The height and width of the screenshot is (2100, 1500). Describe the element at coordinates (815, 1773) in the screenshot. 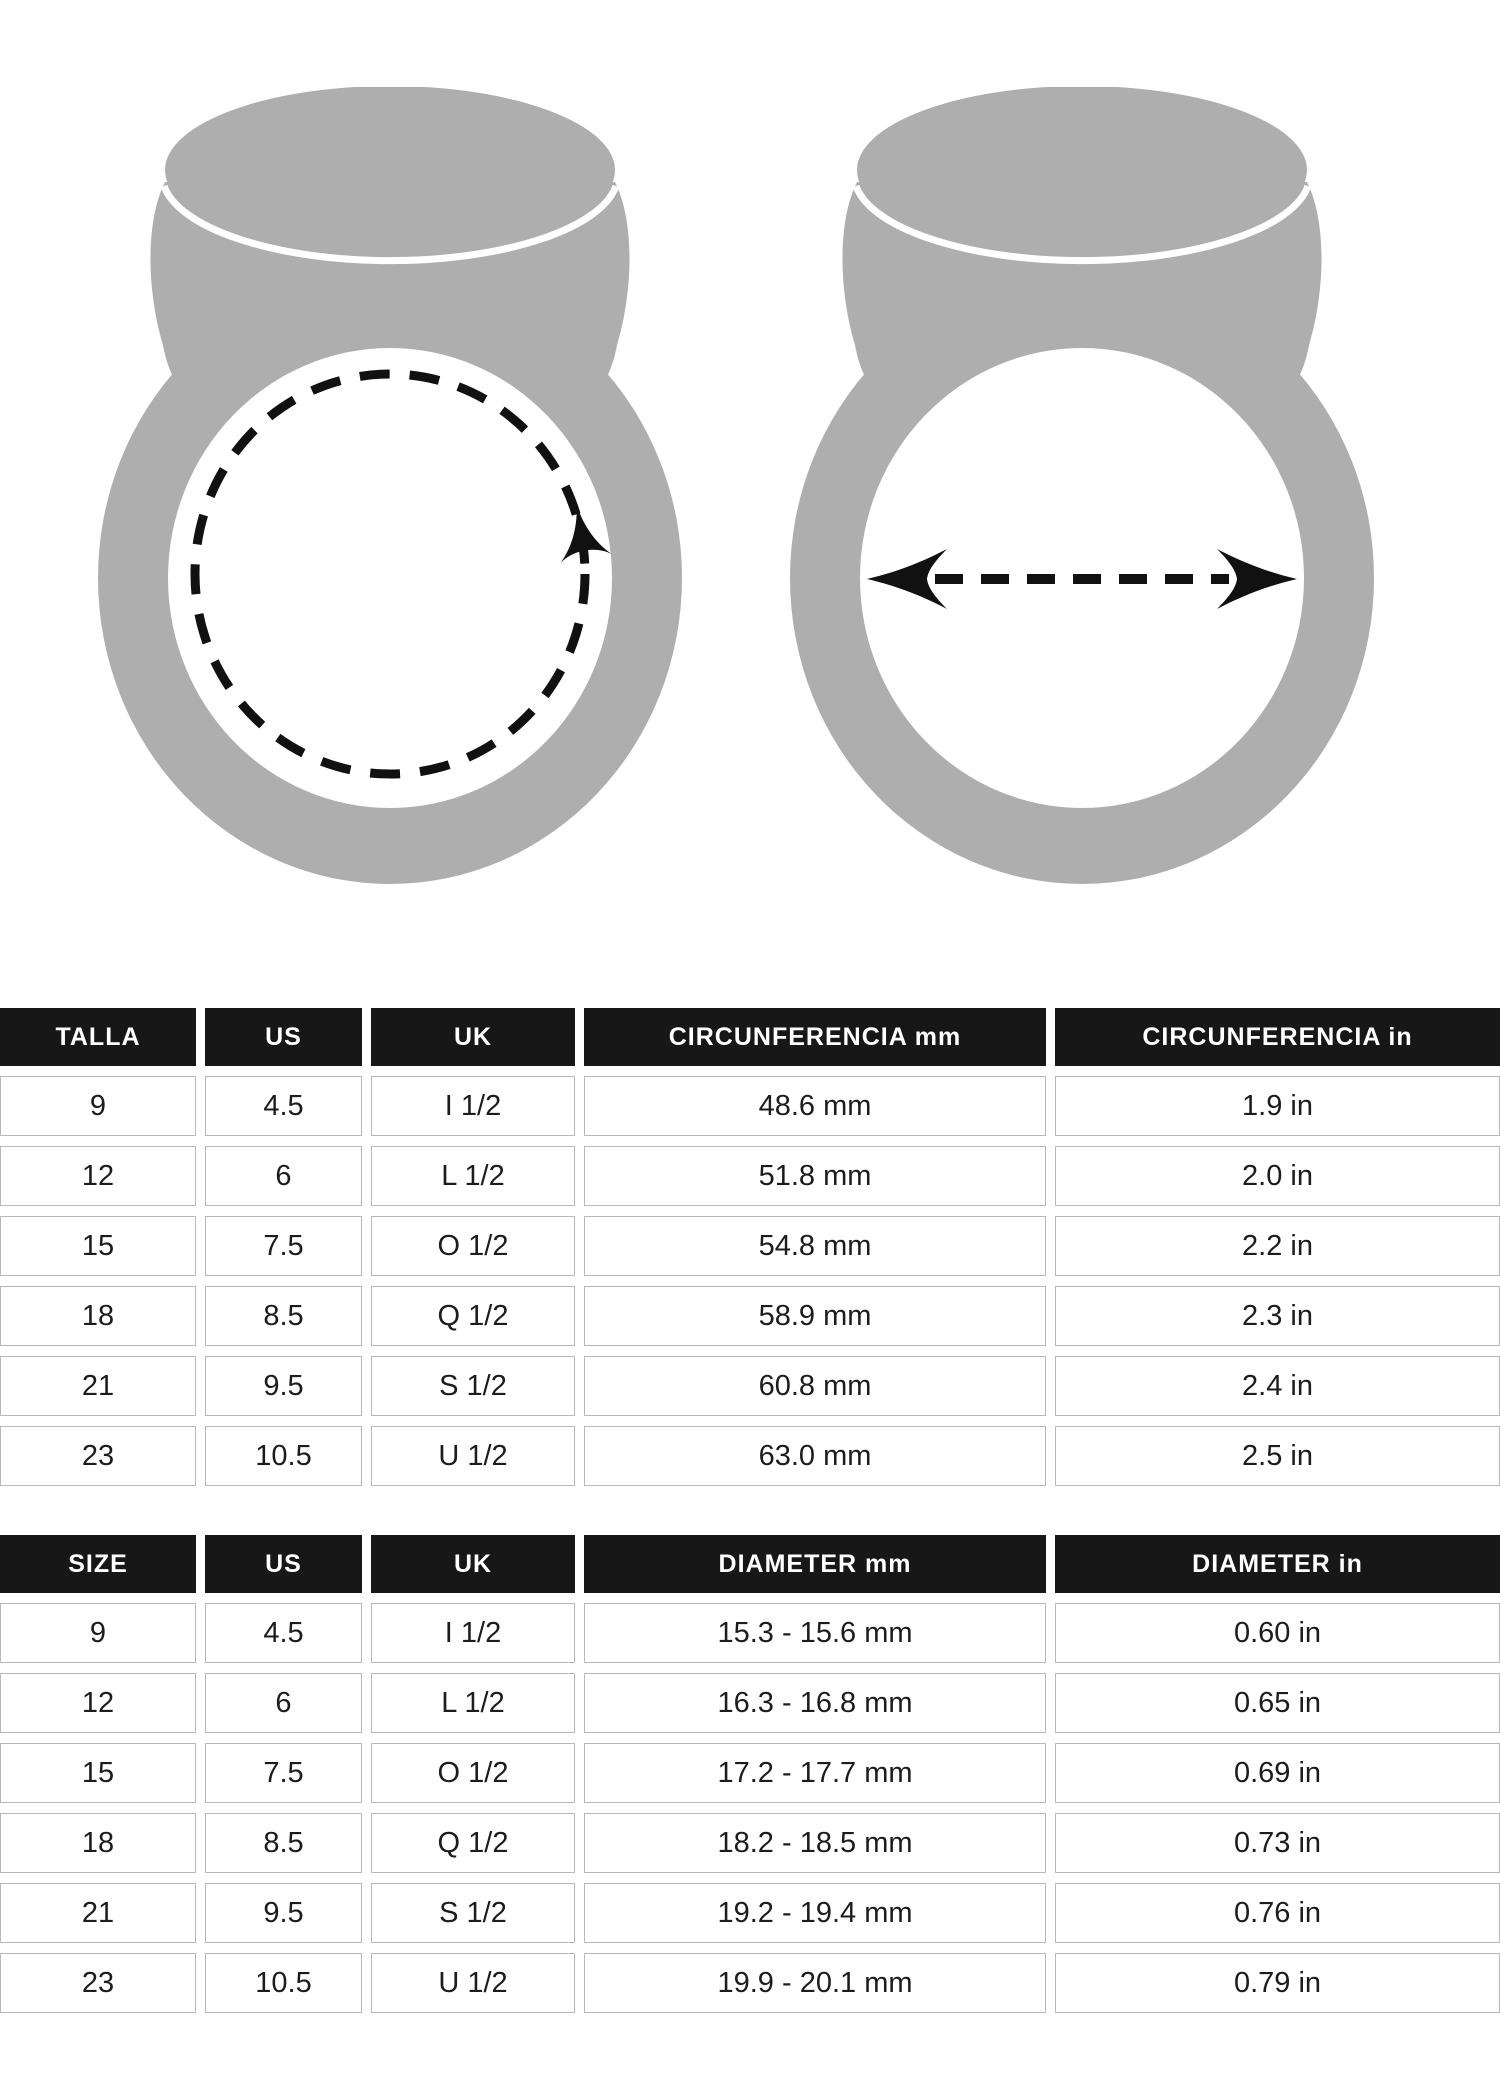

I see `table-cell: 17.2 - 17.7 mm` at that location.